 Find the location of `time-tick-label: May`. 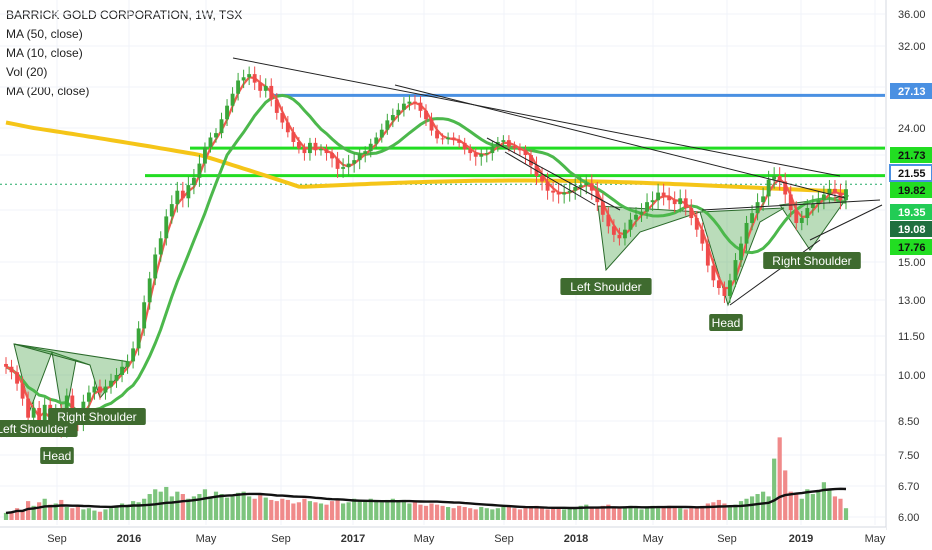

time-tick-label: May is located at coordinates (875, 539).